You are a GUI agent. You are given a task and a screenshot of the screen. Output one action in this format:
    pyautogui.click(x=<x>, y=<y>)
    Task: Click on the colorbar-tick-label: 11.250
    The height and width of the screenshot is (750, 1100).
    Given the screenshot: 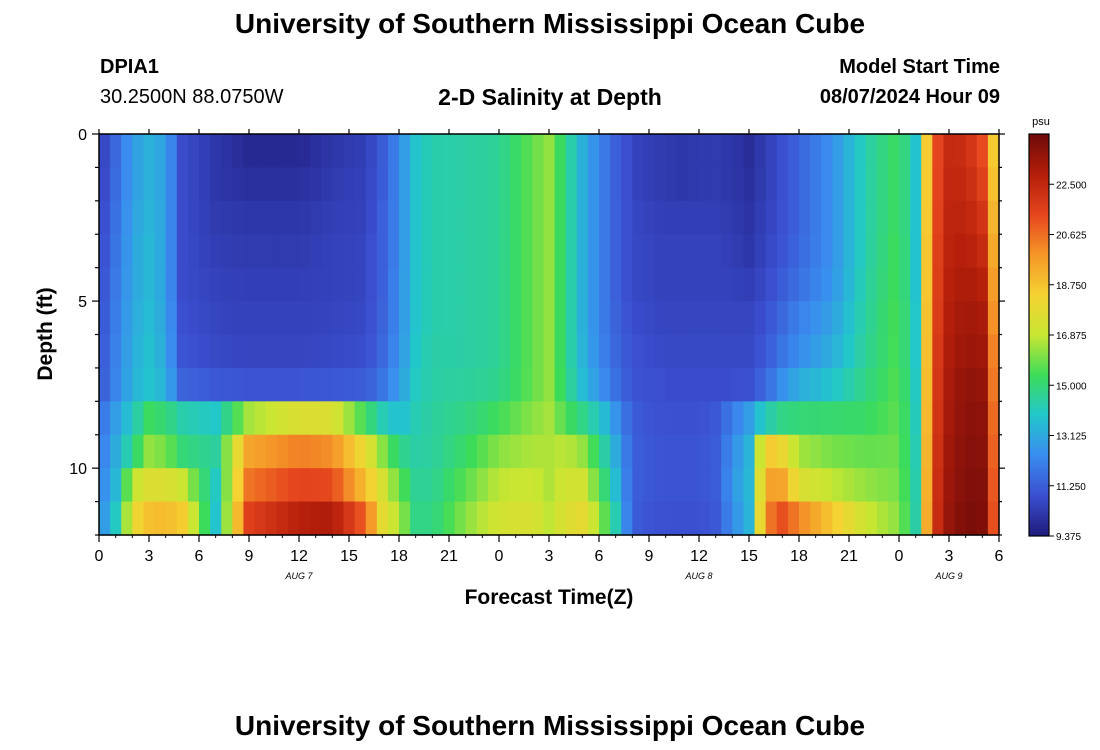 What is the action you would take?
    pyautogui.click(x=1071, y=487)
    